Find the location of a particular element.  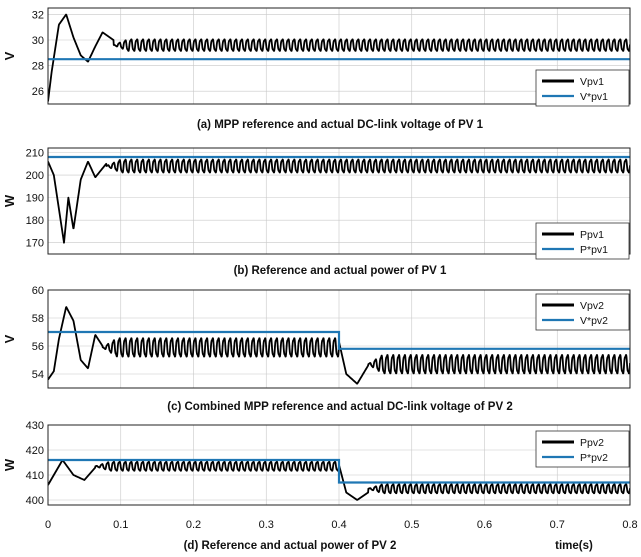

legend-label: Vpv2 is located at coordinates (592, 306).